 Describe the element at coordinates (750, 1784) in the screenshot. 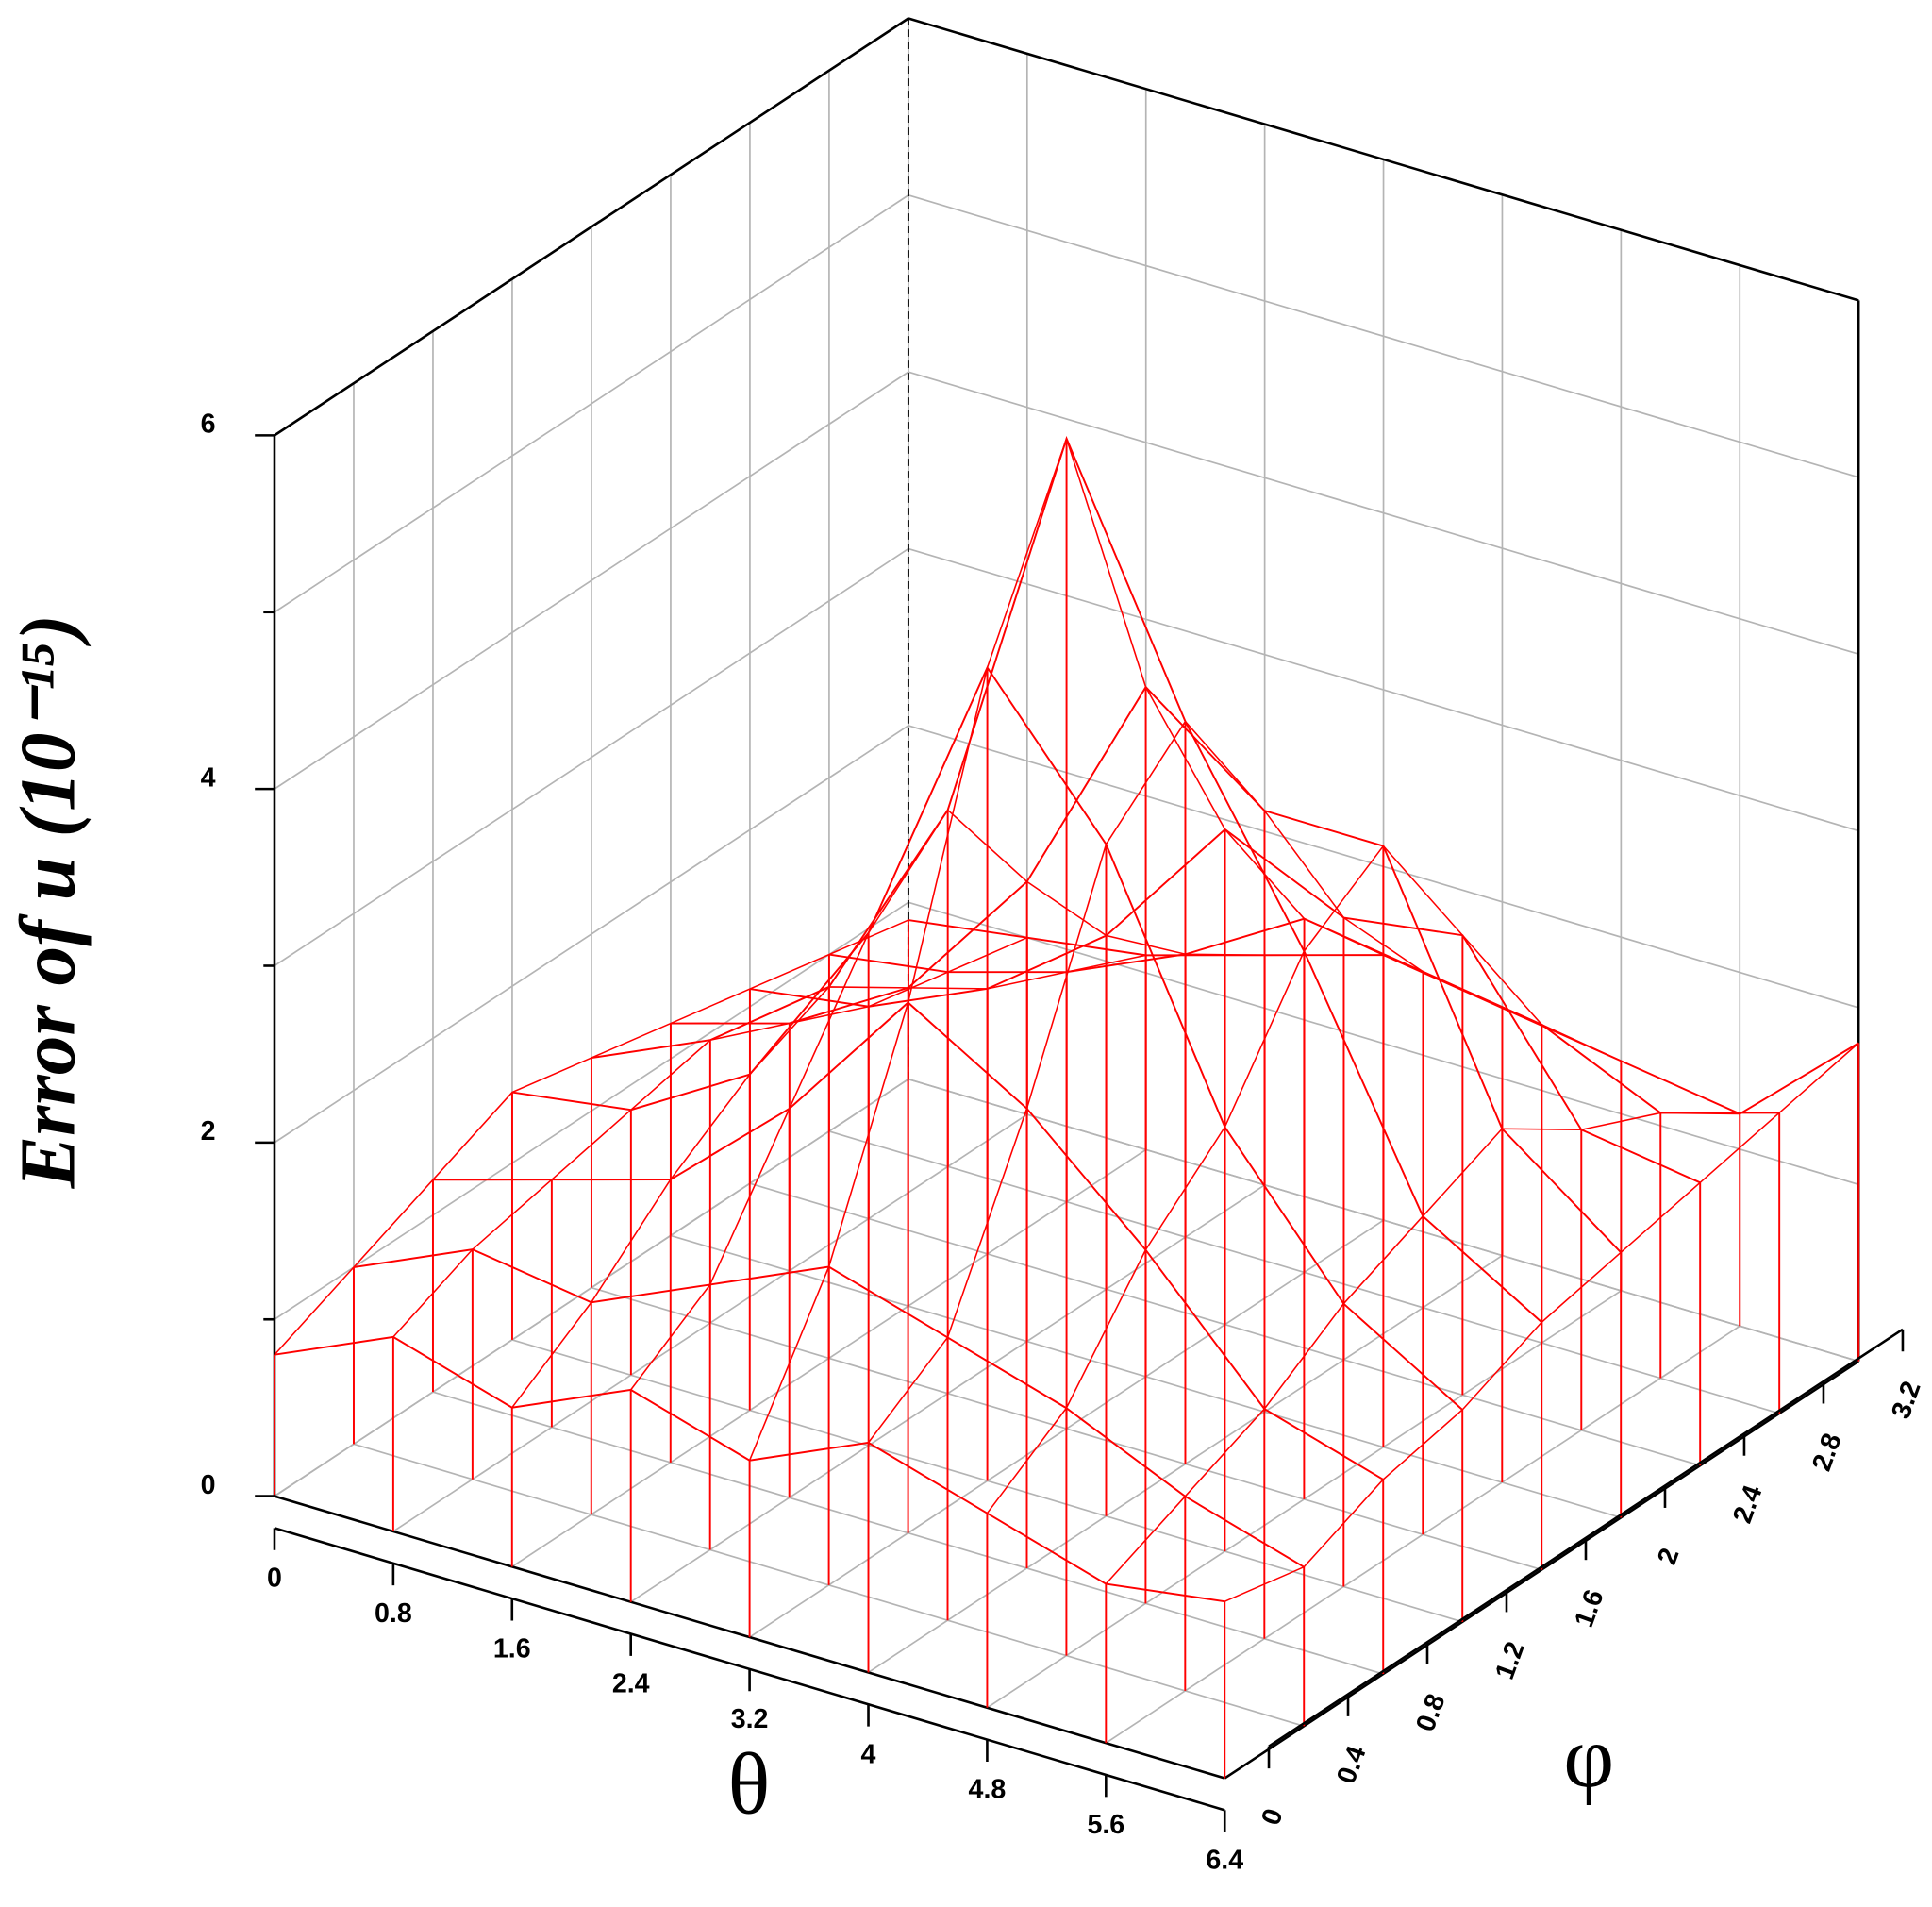

I see `x-axis-title: θ` at that location.